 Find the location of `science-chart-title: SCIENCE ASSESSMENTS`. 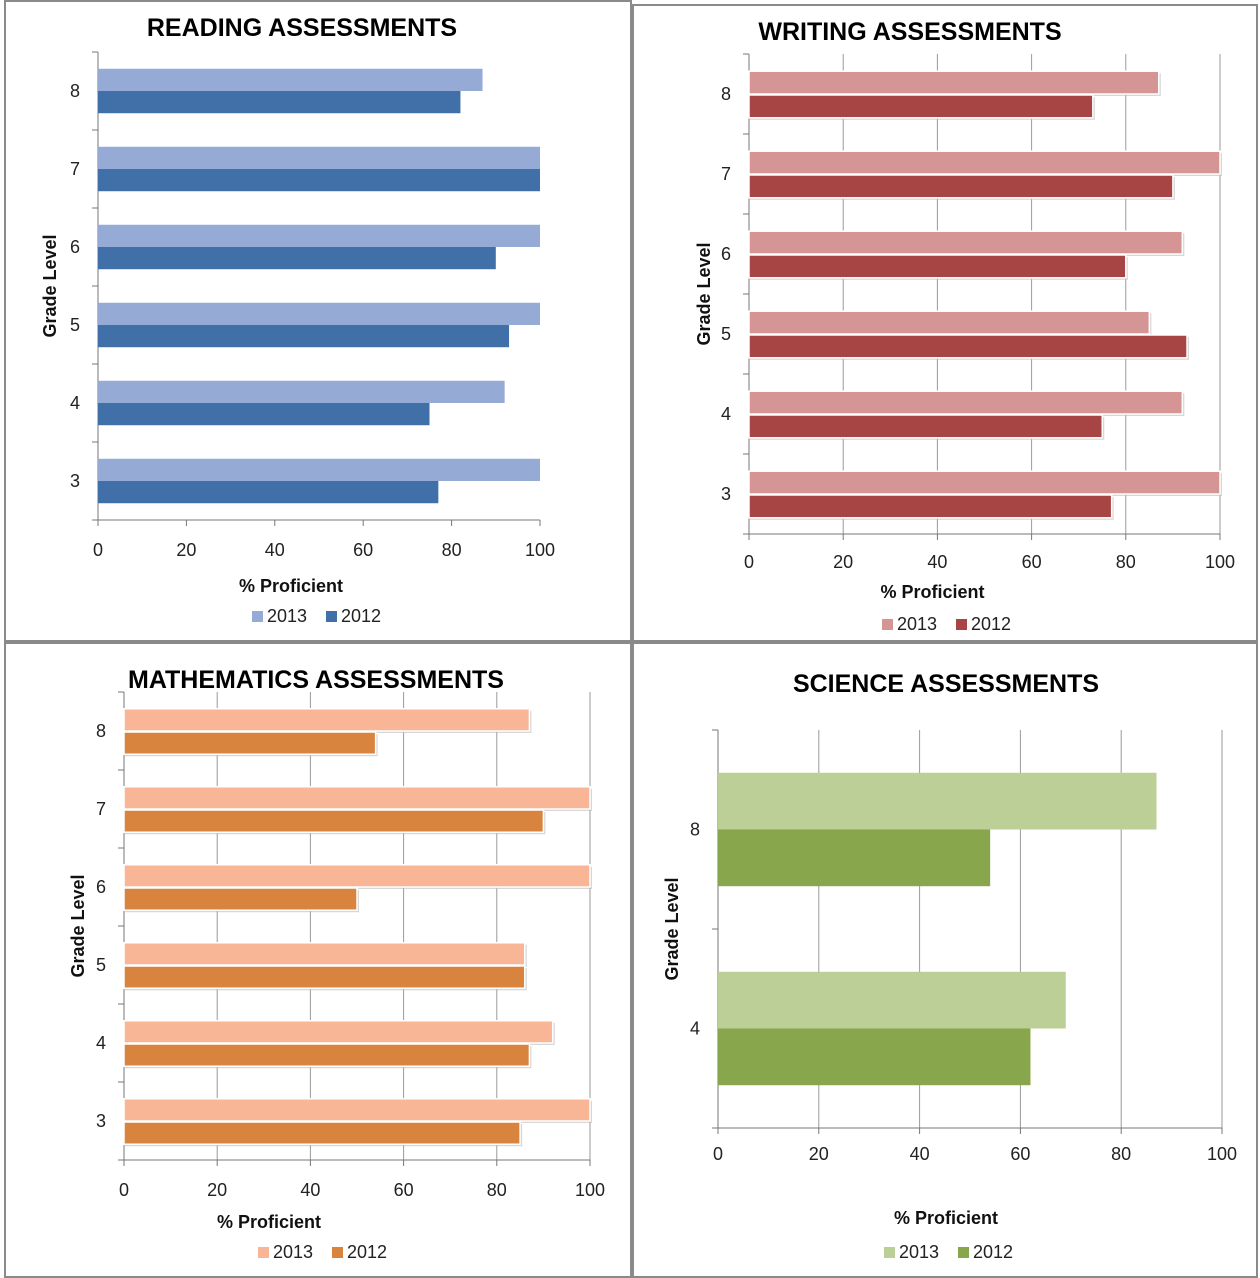

science-chart-title: SCIENCE ASSESSMENTS is located at coordinates (946, 684).